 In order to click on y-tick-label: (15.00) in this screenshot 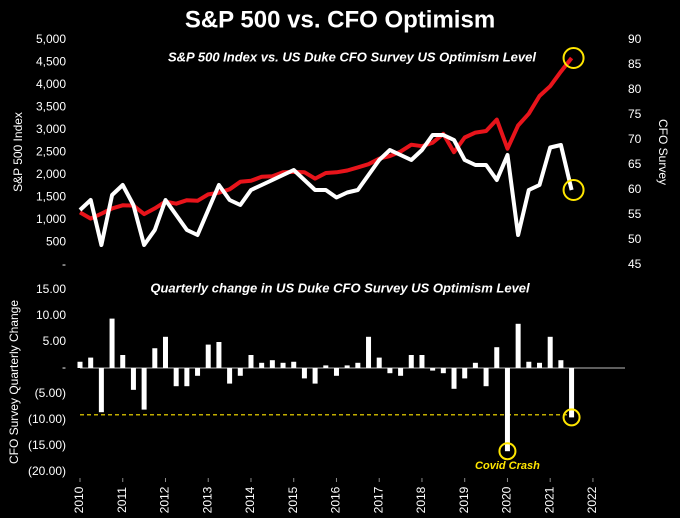, I will do `click(47, 445)`.